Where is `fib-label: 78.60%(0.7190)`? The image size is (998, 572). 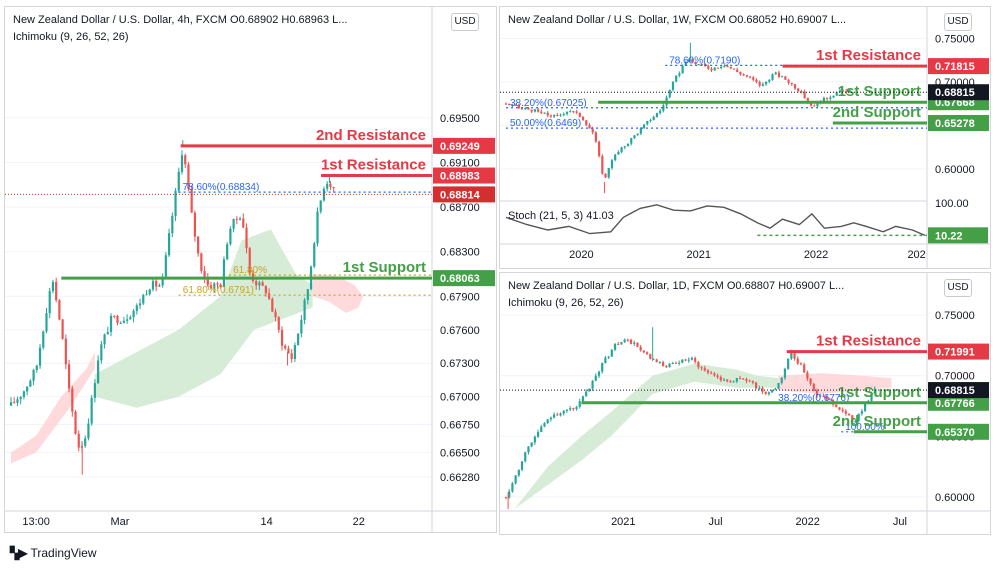
fib-label: 78.60%(0.7190) is located at coordinates (704, 60).